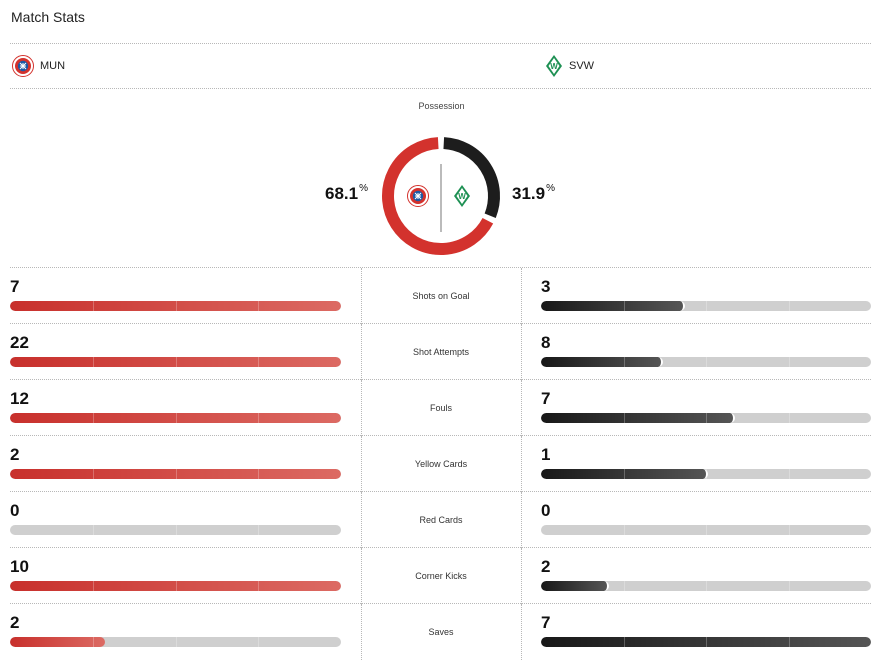 This screenshot has height=660, width=883. What do you see at coordinates (53, 66) in the screenshot?
I see `home-team-abbr: MUN` at bounding box center [53, 66].